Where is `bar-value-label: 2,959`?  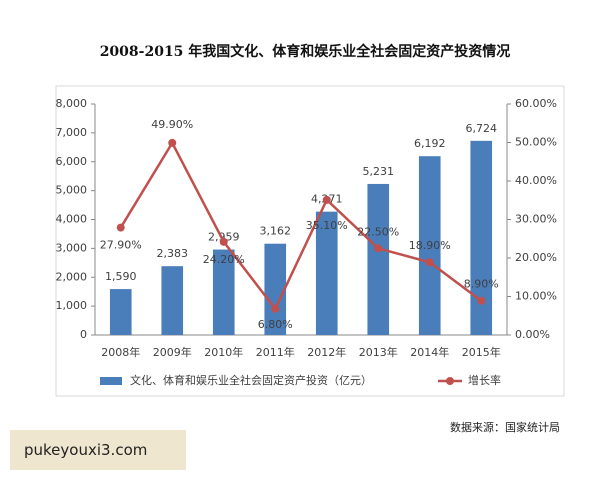
bar-value-label: 2,959 is located at coordinates (224, 237).